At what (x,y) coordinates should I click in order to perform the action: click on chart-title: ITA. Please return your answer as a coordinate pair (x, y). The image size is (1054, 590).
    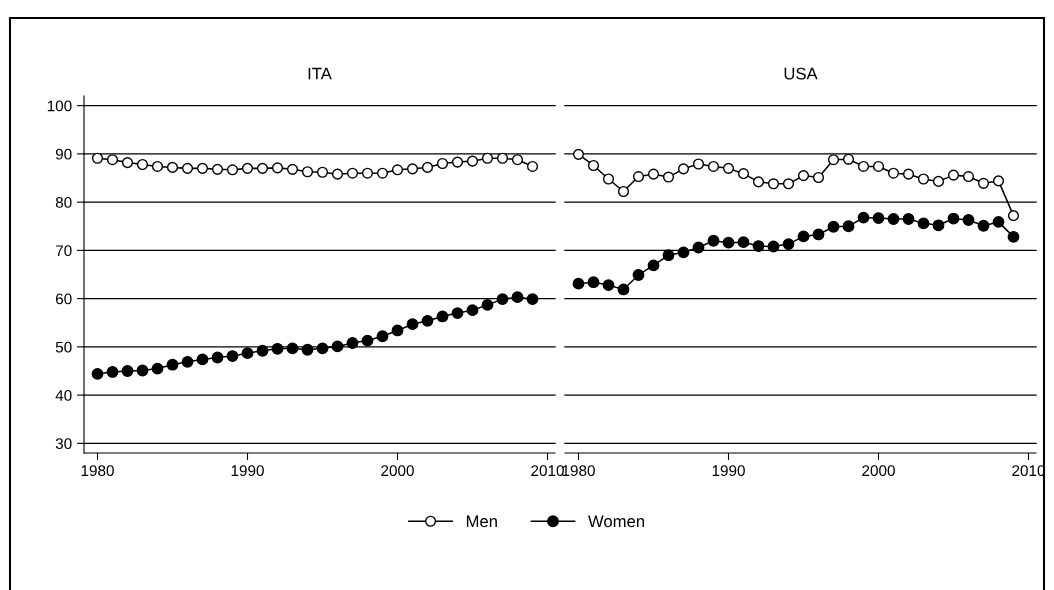
    Looking at the image, I should click on (320, 73).